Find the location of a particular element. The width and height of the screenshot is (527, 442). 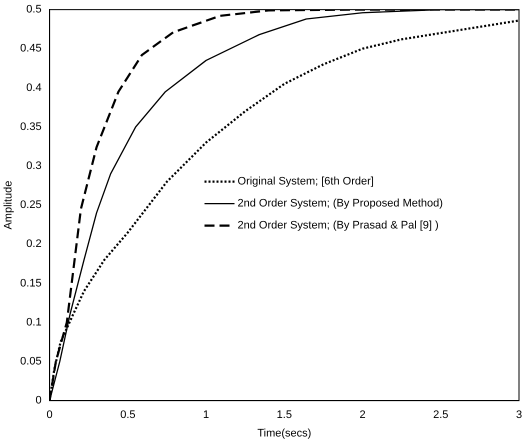

x-tick-label: 2.5 is located at coordinates (440, 415).